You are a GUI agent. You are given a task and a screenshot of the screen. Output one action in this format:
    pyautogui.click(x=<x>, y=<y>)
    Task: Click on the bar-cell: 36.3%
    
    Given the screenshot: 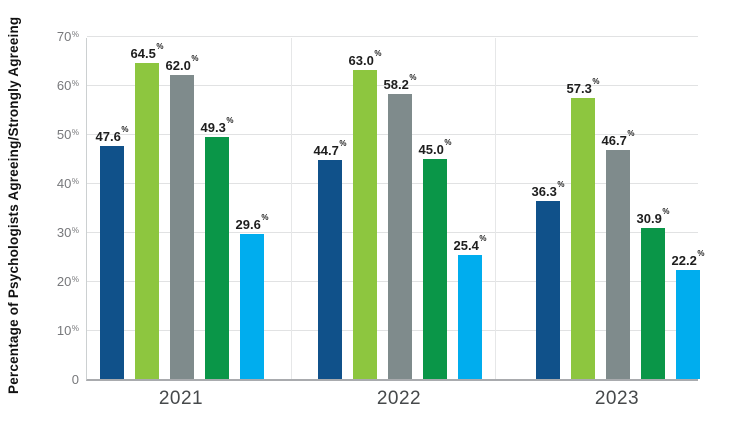 What is the action you would take?
    pyautogui.click(x=548, y=279)
    